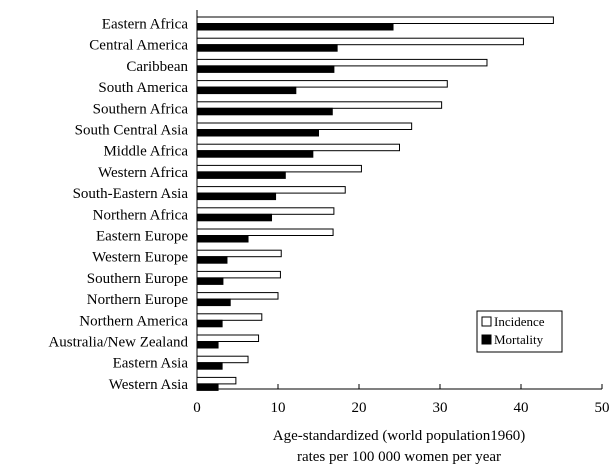 The width and height of the screenshot is (614, 466). What do you see at coordinates (375, 20) in the screenshot?
I see `bar-incidence-eastern-africa` at bounding box center [375, 20].